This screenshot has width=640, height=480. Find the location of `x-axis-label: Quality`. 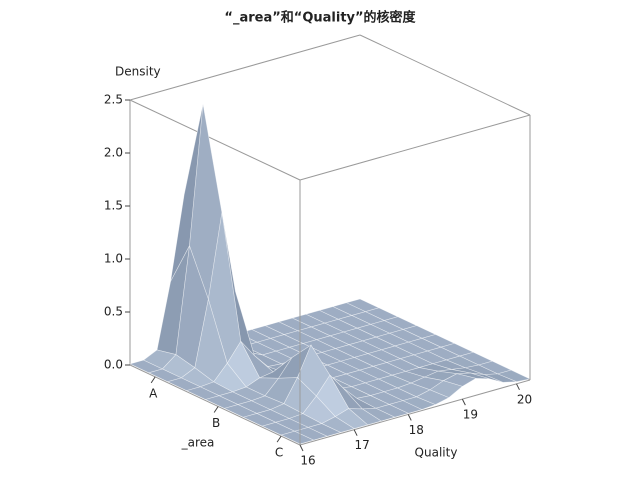

x-axis-label: Quality is located at coordinates (436, 453).